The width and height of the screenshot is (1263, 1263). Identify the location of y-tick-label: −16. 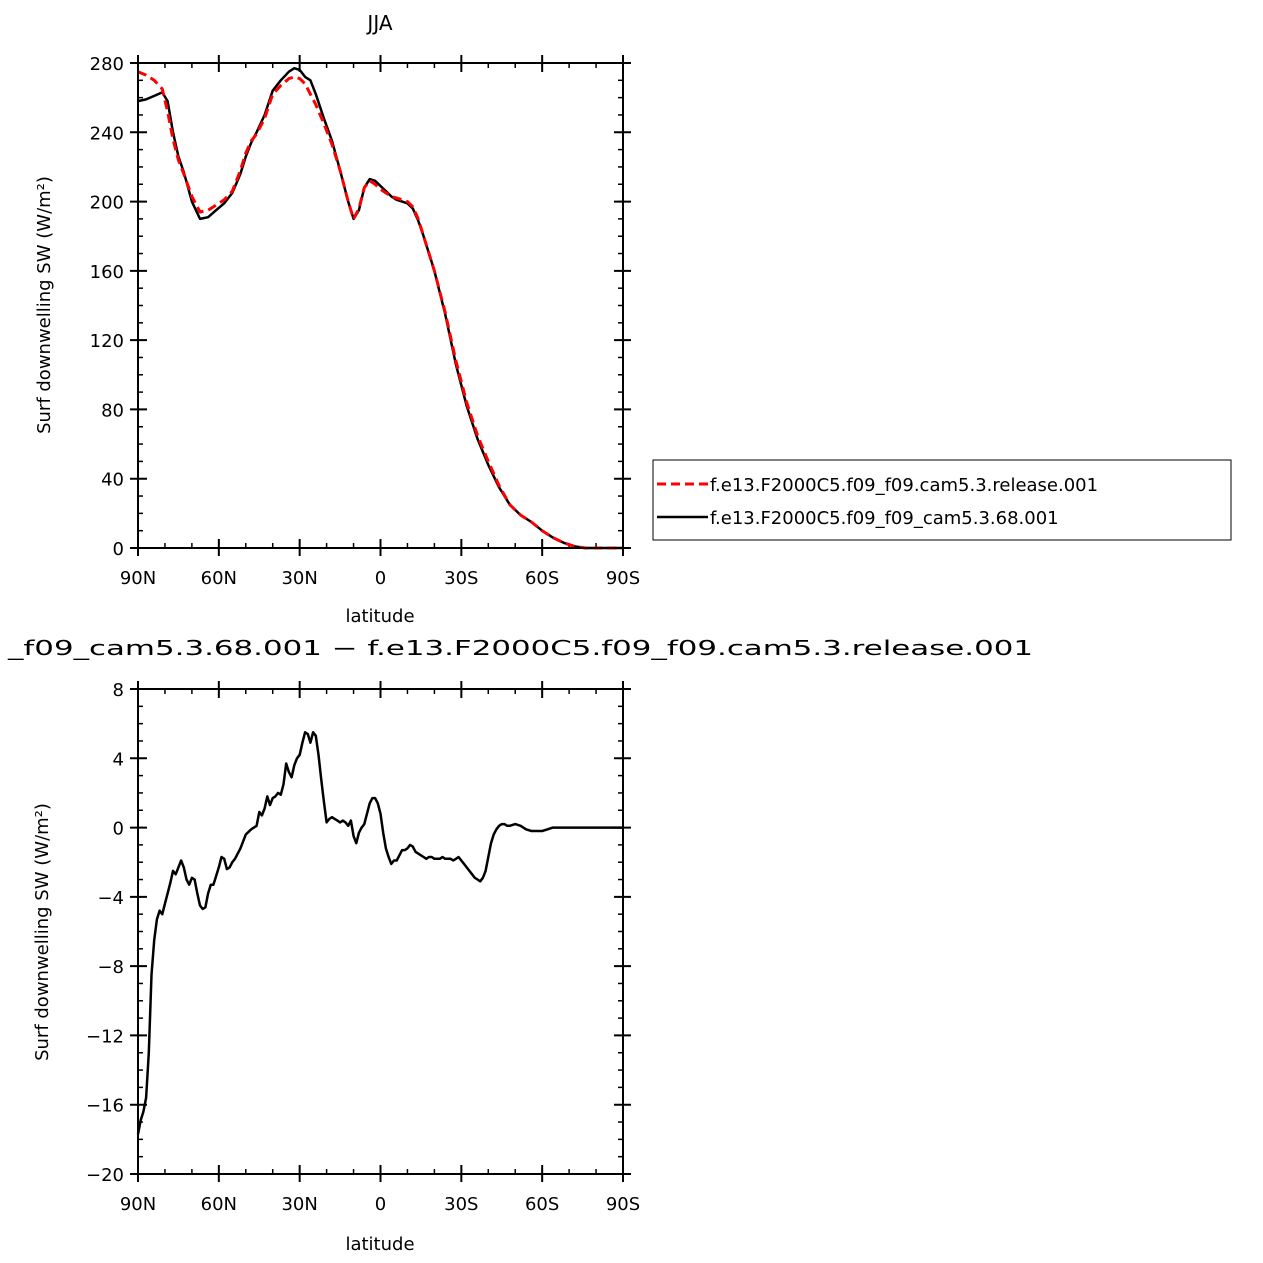
(105, 1106).